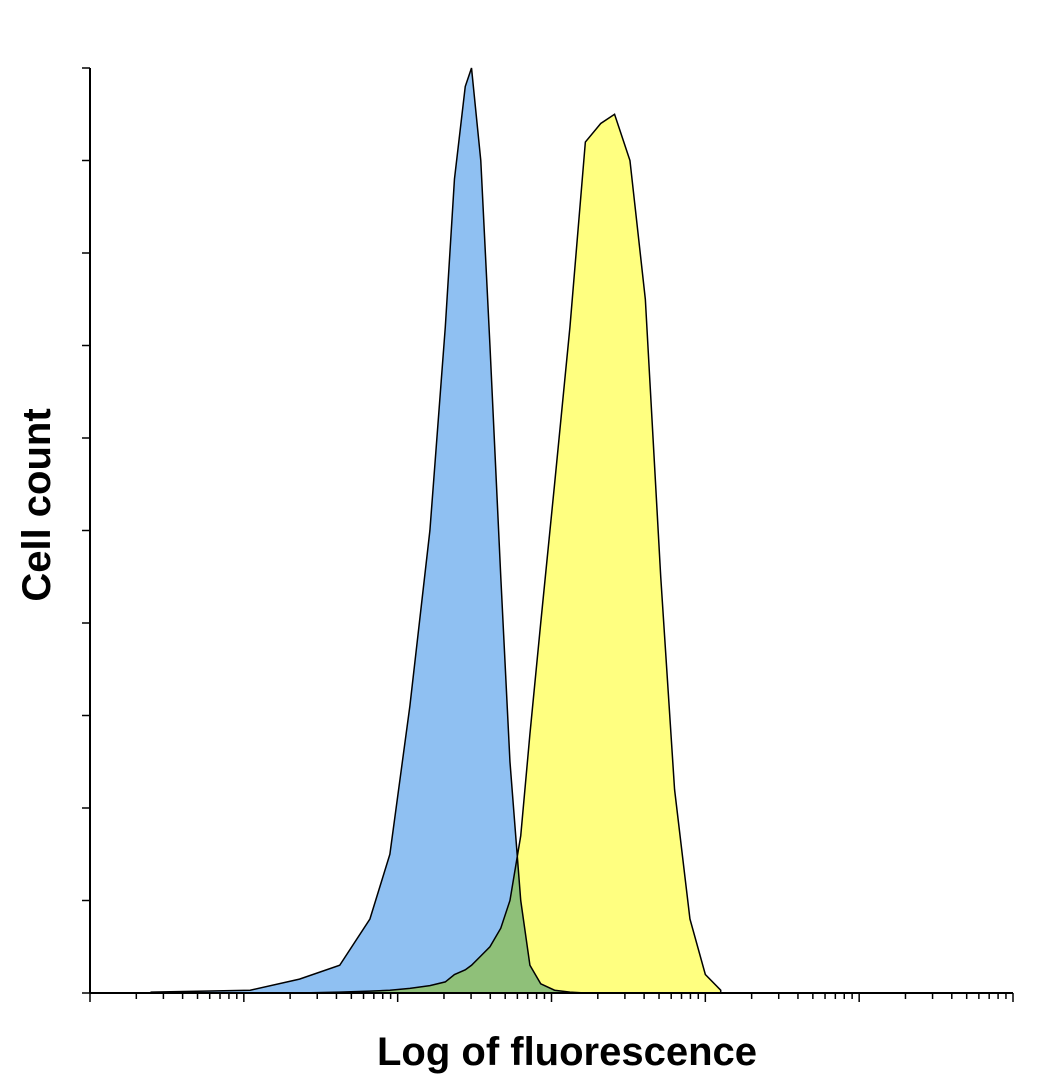  What do you see at coordinates (37, 504) in the screenshot?
I see `y-axis-label: Cell count` at bounding box center [37, 504].